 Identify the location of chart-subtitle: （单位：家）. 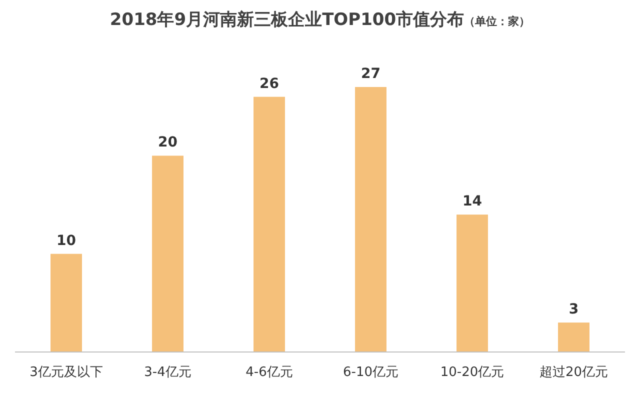
(497, 21).